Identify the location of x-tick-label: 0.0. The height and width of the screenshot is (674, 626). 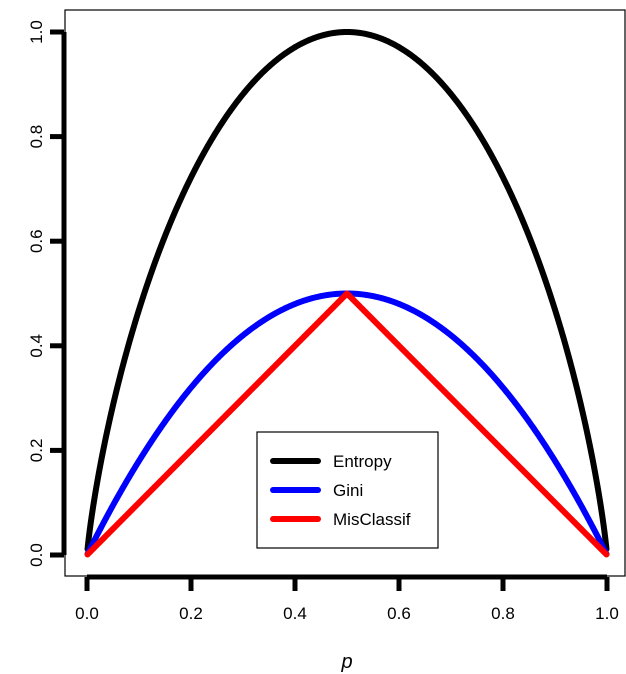
(87, 613).